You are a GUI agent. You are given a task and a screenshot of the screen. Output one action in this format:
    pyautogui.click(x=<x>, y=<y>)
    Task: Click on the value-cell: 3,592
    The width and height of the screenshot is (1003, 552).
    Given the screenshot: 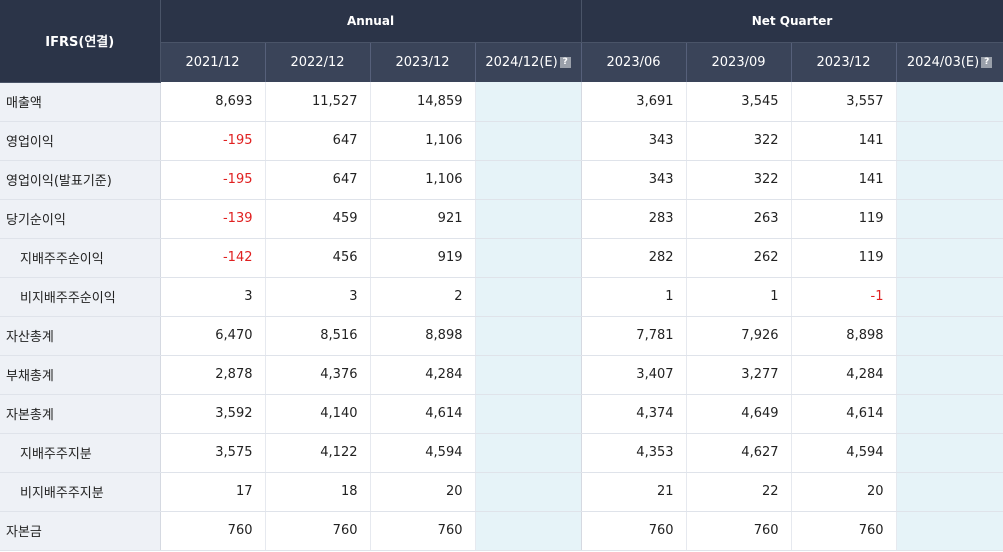 What is the action you would take?
    pyautogui.click(x=213, y=414)
    